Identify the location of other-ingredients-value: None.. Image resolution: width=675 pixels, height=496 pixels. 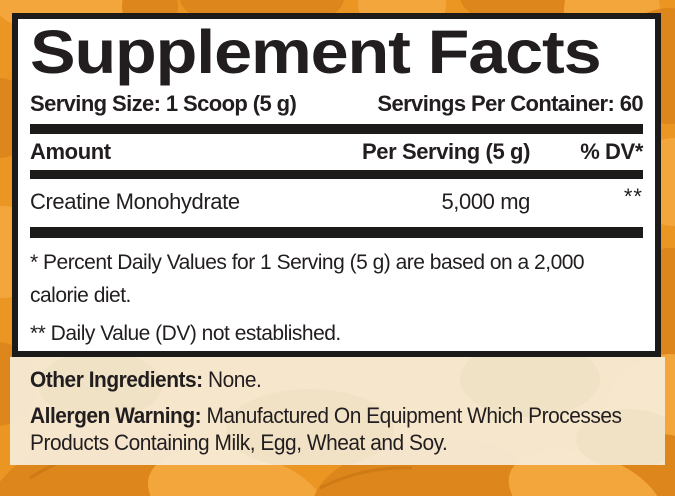
(234, 379).